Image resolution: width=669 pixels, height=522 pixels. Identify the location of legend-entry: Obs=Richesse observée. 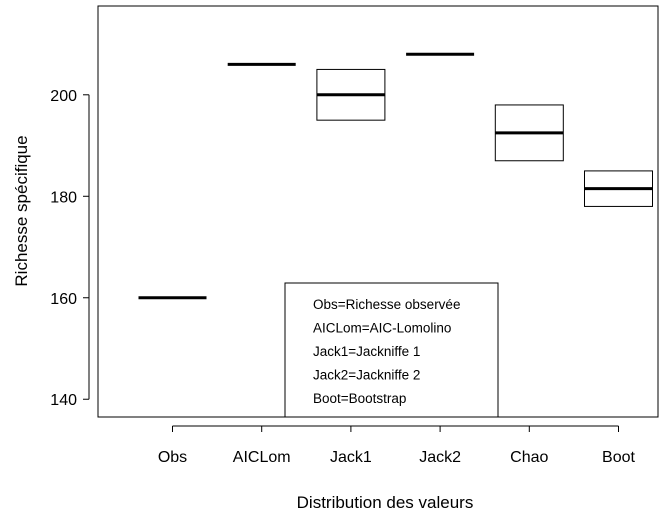
(386, 304).